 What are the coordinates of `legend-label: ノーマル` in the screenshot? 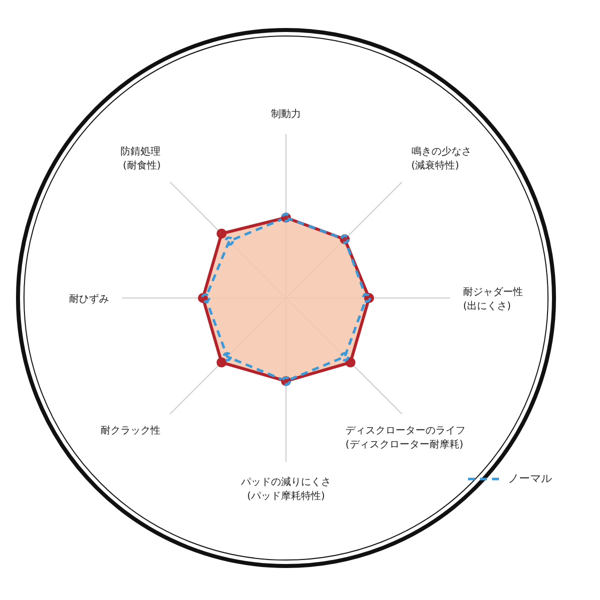 It's located at (530, 478).